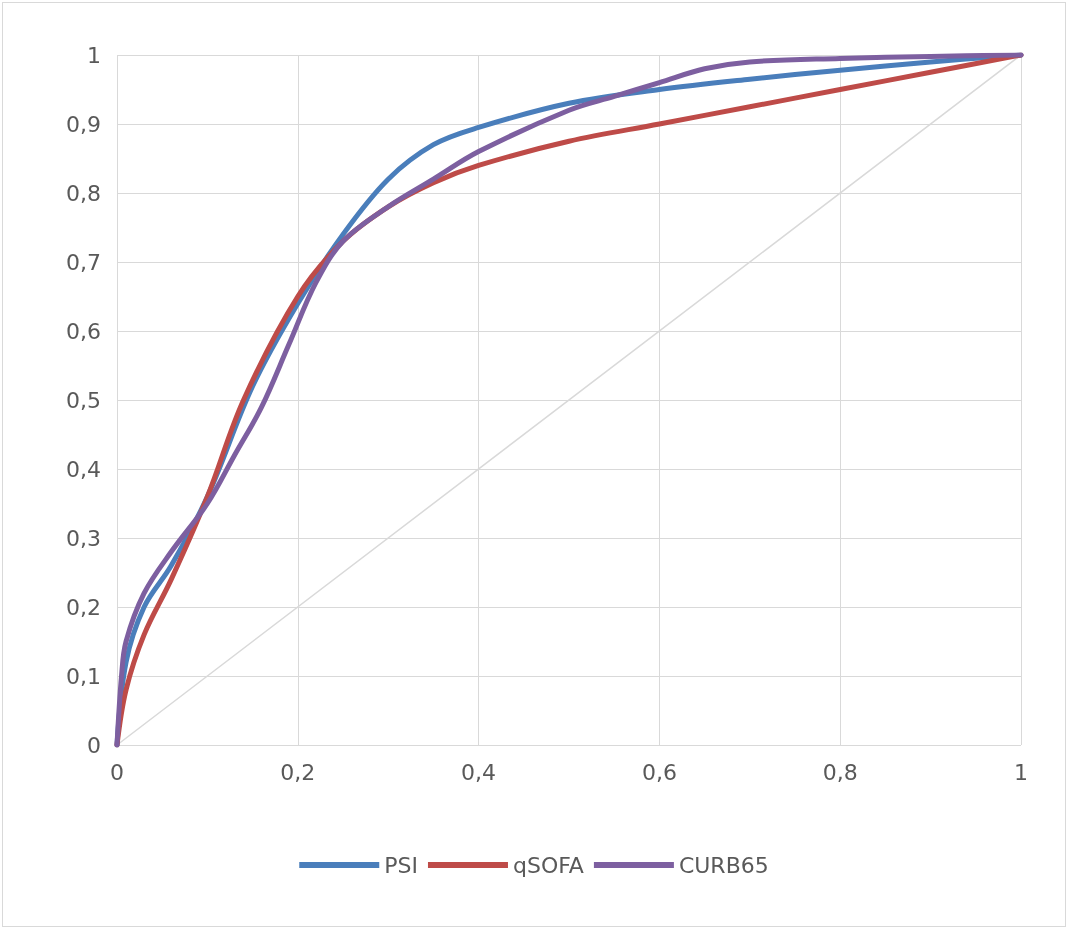 This screenshot has height=931, width=1070. Describe the element at coordinates (1021, 772) in the screenshot. I see `x-tick-label: 1` at that location.